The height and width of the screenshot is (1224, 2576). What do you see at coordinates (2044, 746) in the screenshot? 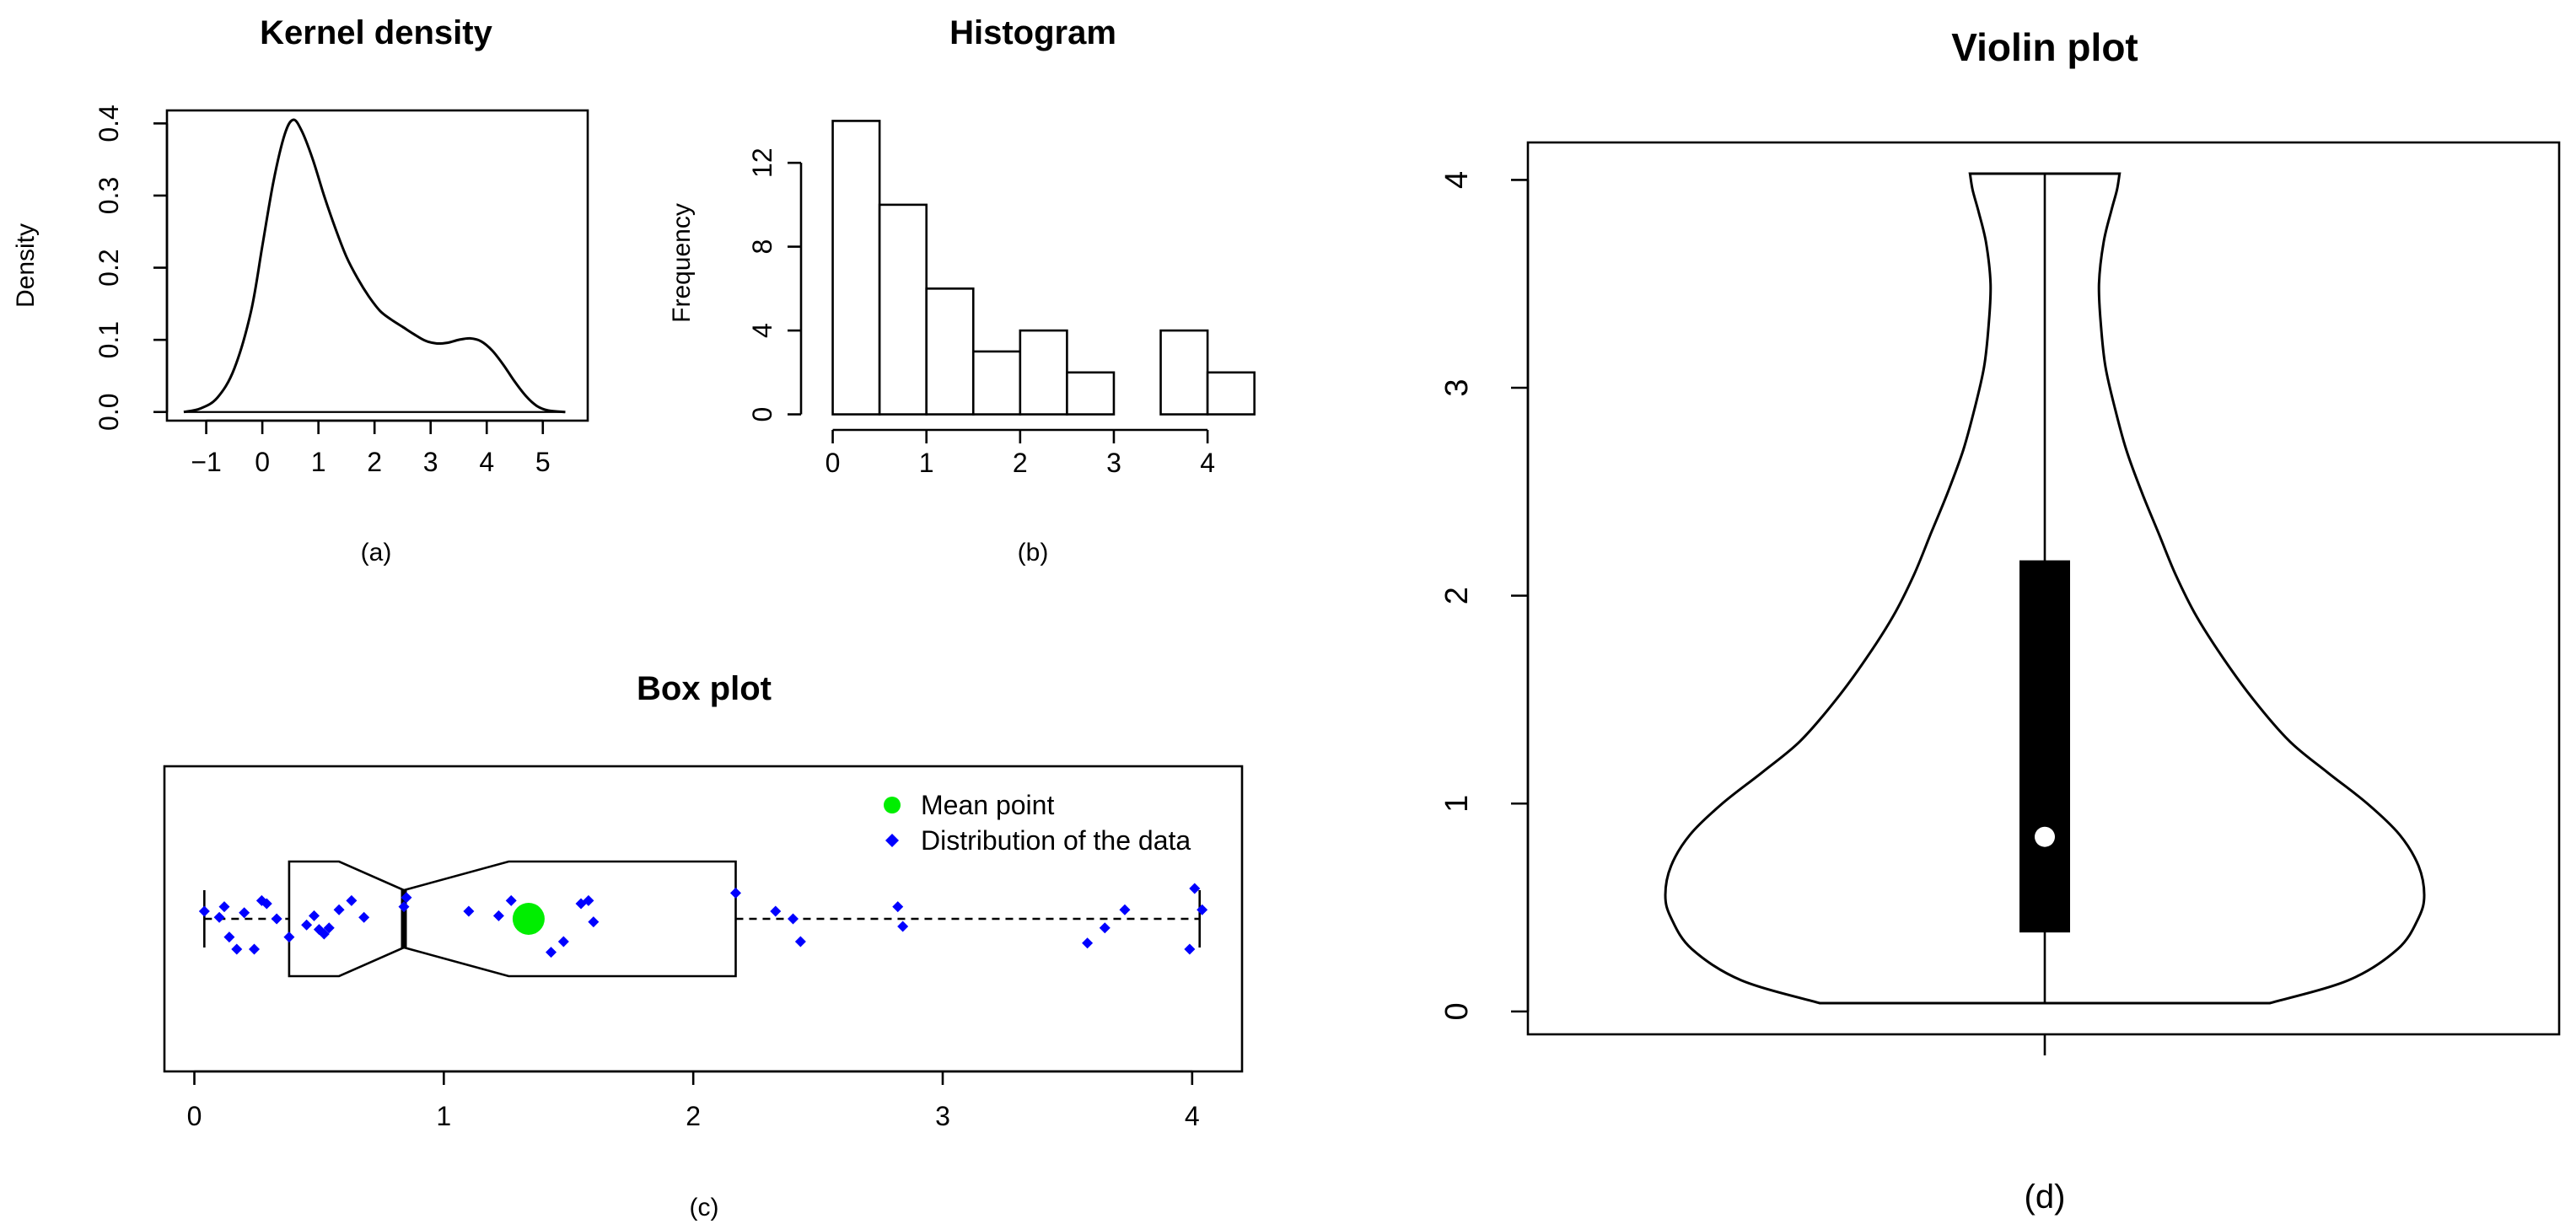
I see `violin-iqr-box` at bounding box center [2044, 746].